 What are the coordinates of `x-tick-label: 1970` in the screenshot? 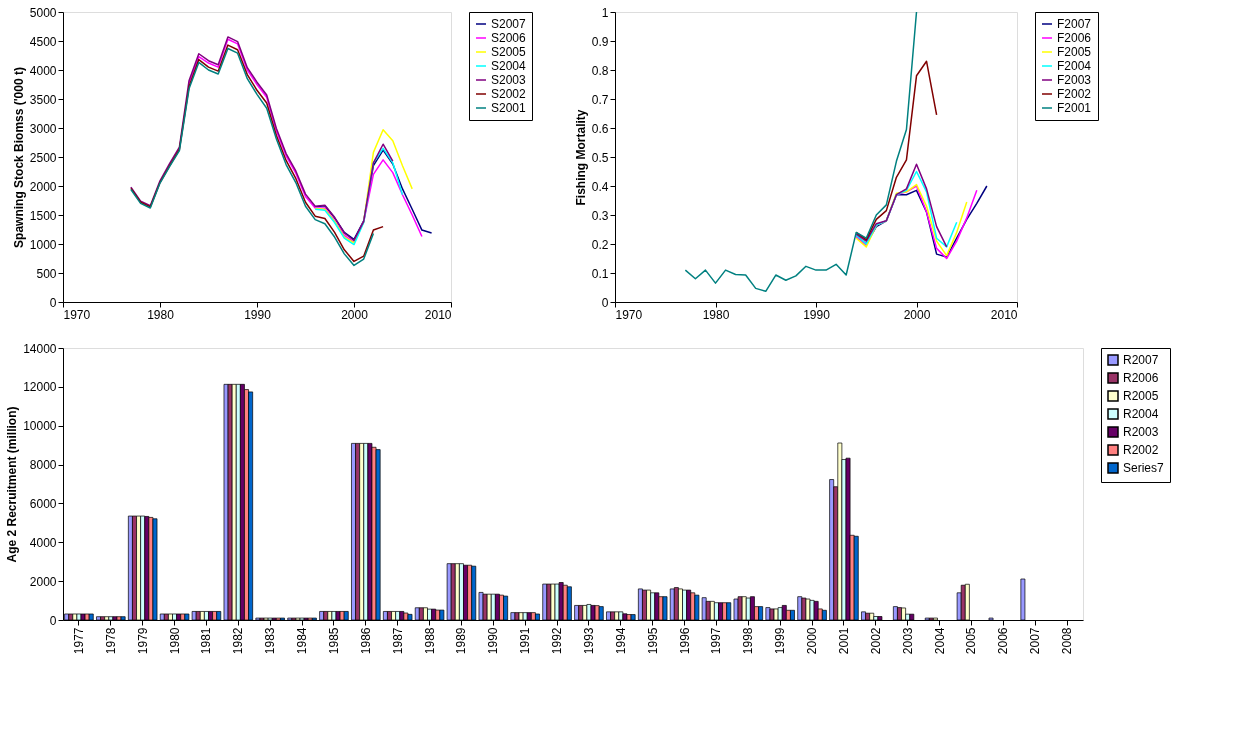 It's located at (77, 314).